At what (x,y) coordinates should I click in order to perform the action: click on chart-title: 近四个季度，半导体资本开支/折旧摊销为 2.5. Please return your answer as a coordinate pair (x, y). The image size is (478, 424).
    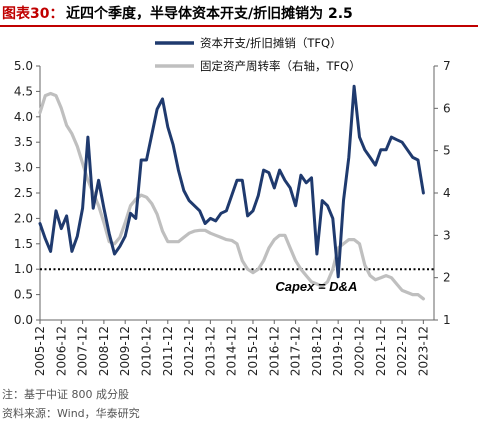
    Looking at the image, I should click on (209, 14).